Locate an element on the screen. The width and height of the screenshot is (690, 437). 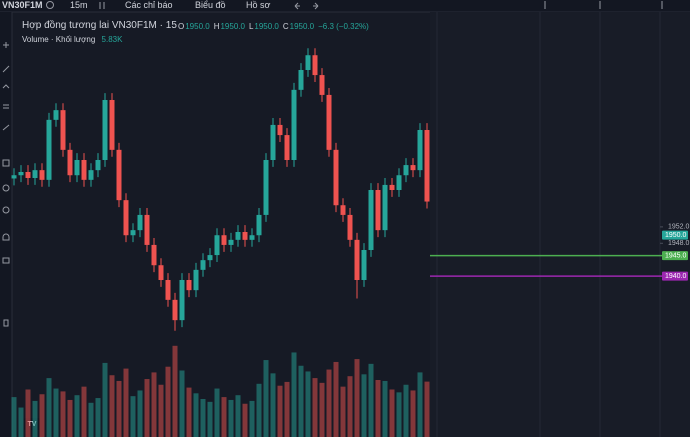
y2-tick-label: 1952.0 is located at coordinates (679, 227).